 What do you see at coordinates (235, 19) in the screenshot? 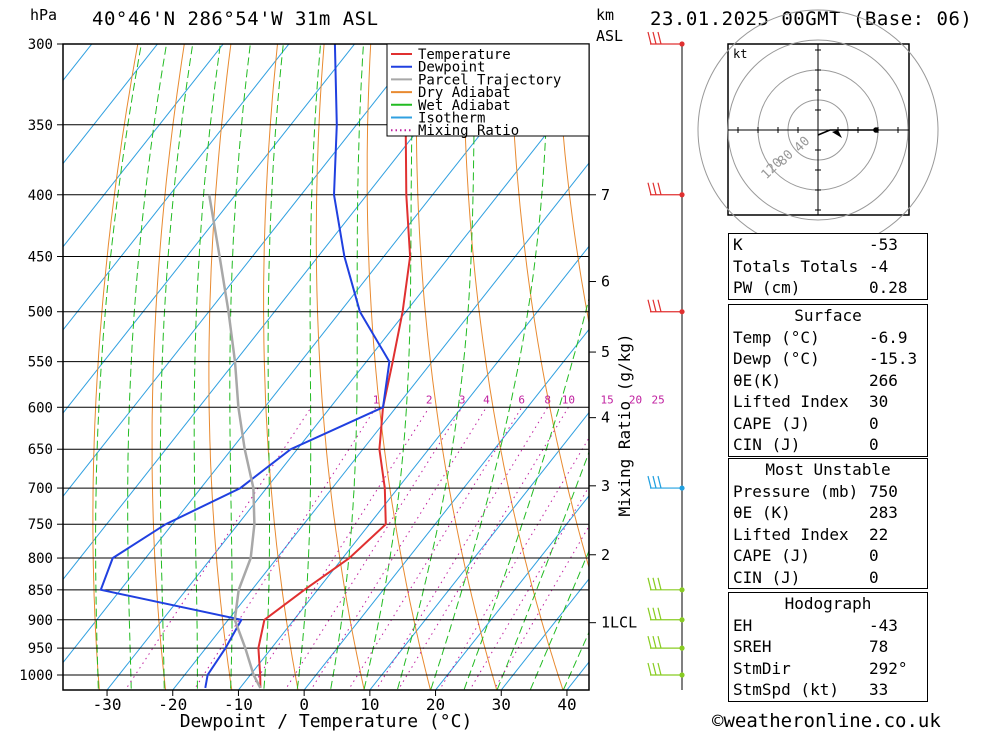
I see `location-label: 40°46'N 286°54'W 31m ASL` at bounding box center [235, 19].